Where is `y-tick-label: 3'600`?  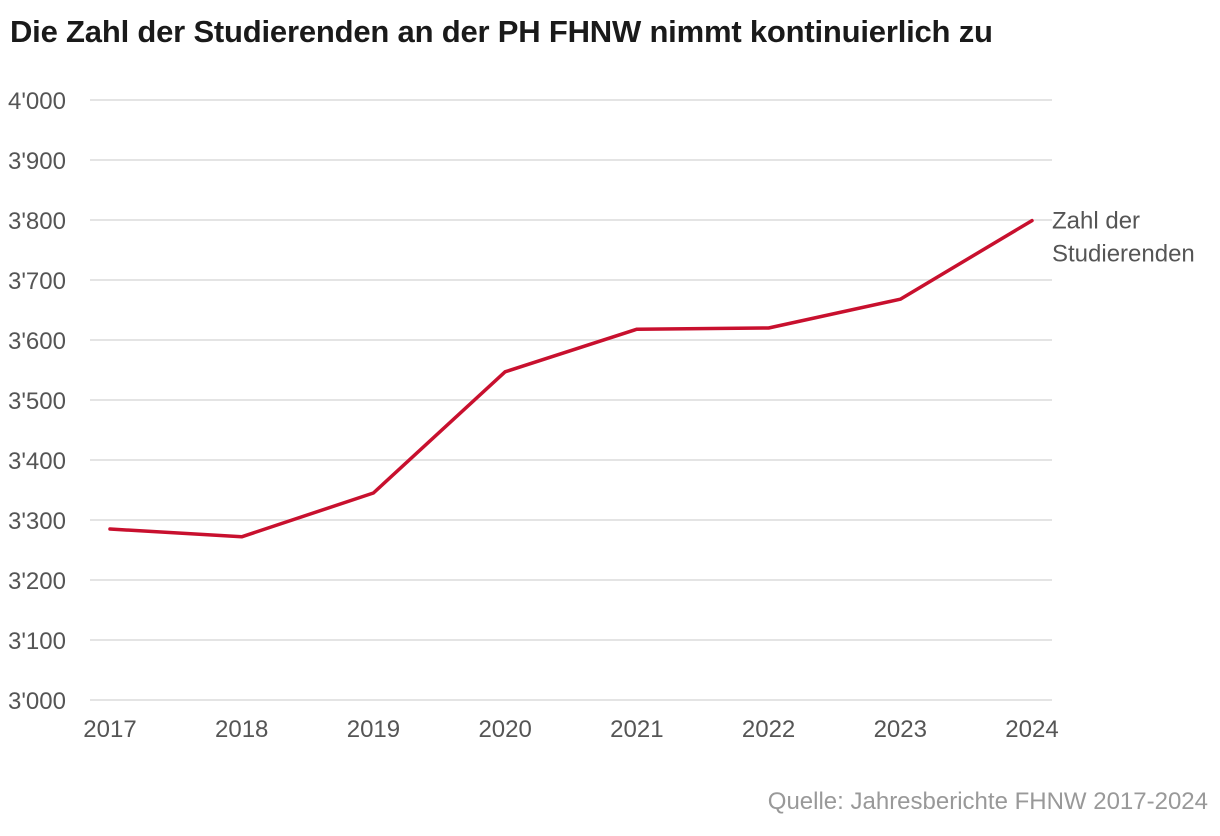
y-tick-label: 3'600 is located at coordinates (37, 341).